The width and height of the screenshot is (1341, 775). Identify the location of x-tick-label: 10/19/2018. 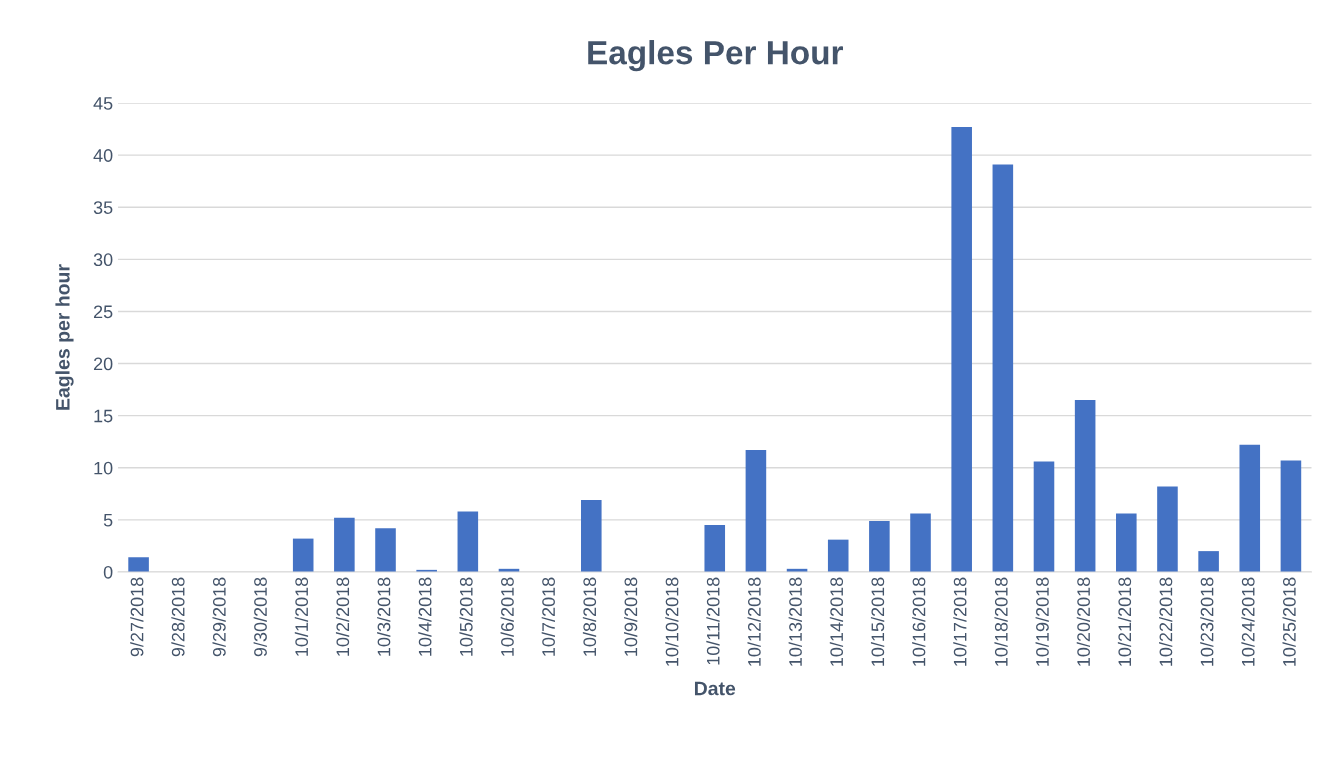
(1042, 621).